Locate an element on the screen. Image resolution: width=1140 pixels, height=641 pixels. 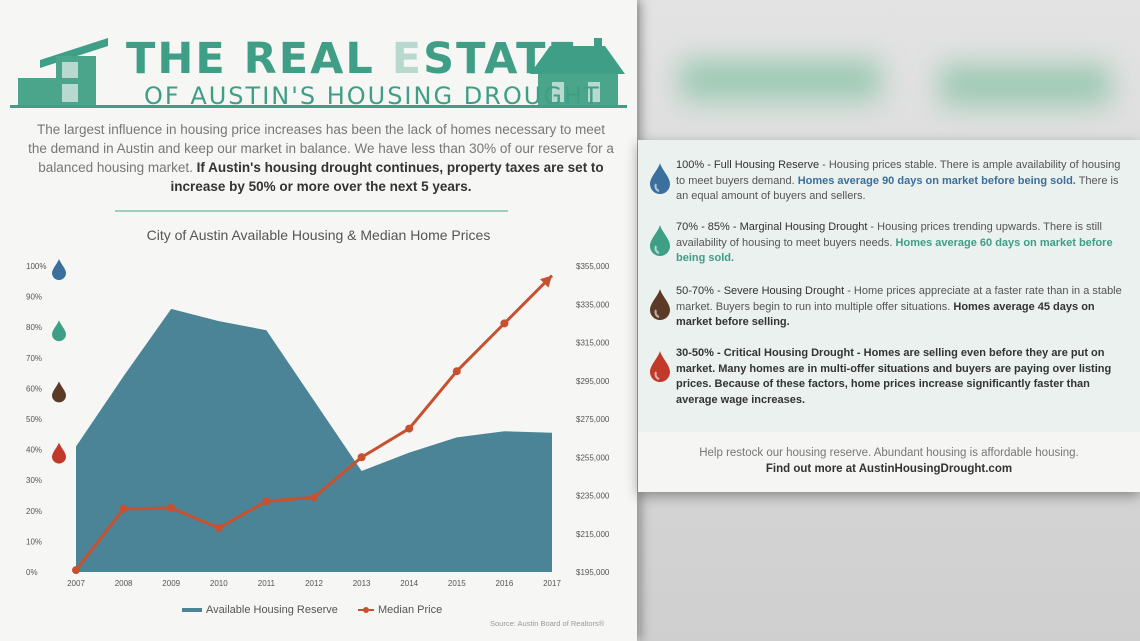
legend-swatch-line is located at coordinates (366, 610).